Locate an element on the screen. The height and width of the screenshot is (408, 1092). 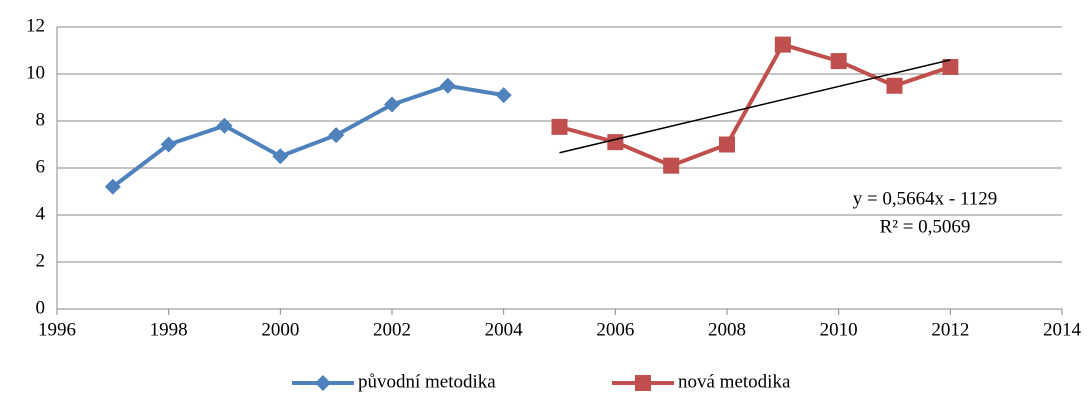
y-tick-label: 12 is located at coordinates (35, 25).